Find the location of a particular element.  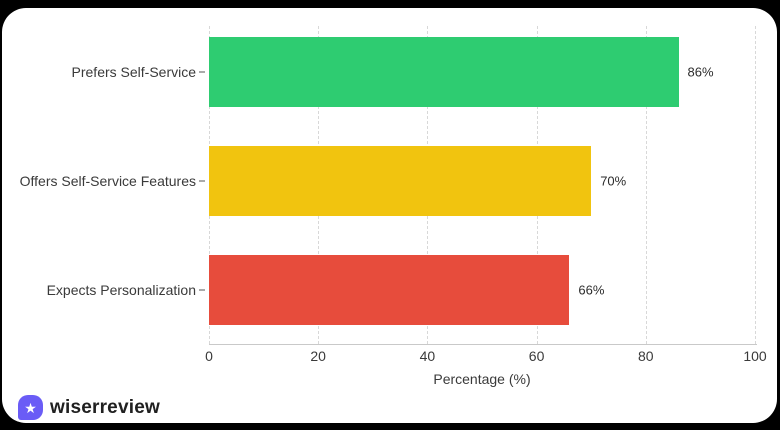

x-axis-line is located at coordinates (483, 344).